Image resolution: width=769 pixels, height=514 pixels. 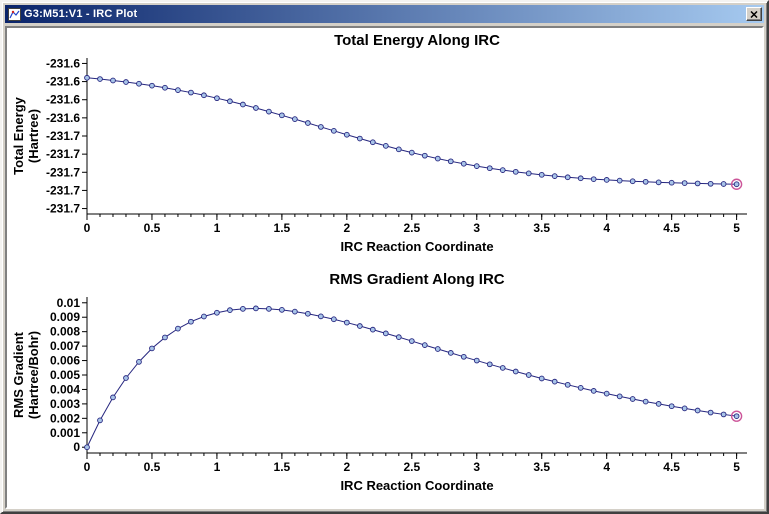 What do you see at coordinates (65, 433) in the screenshot?
I see `svg-text: 0.001` at bounding box center [65, 433].